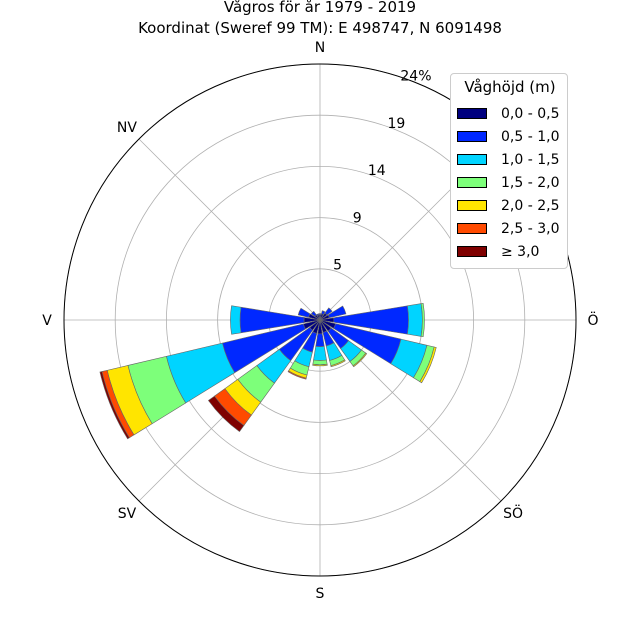 This screenshot has width=640, height=640. I want to click on legend-label: 0,5 - 1,0, so click(530, 137).